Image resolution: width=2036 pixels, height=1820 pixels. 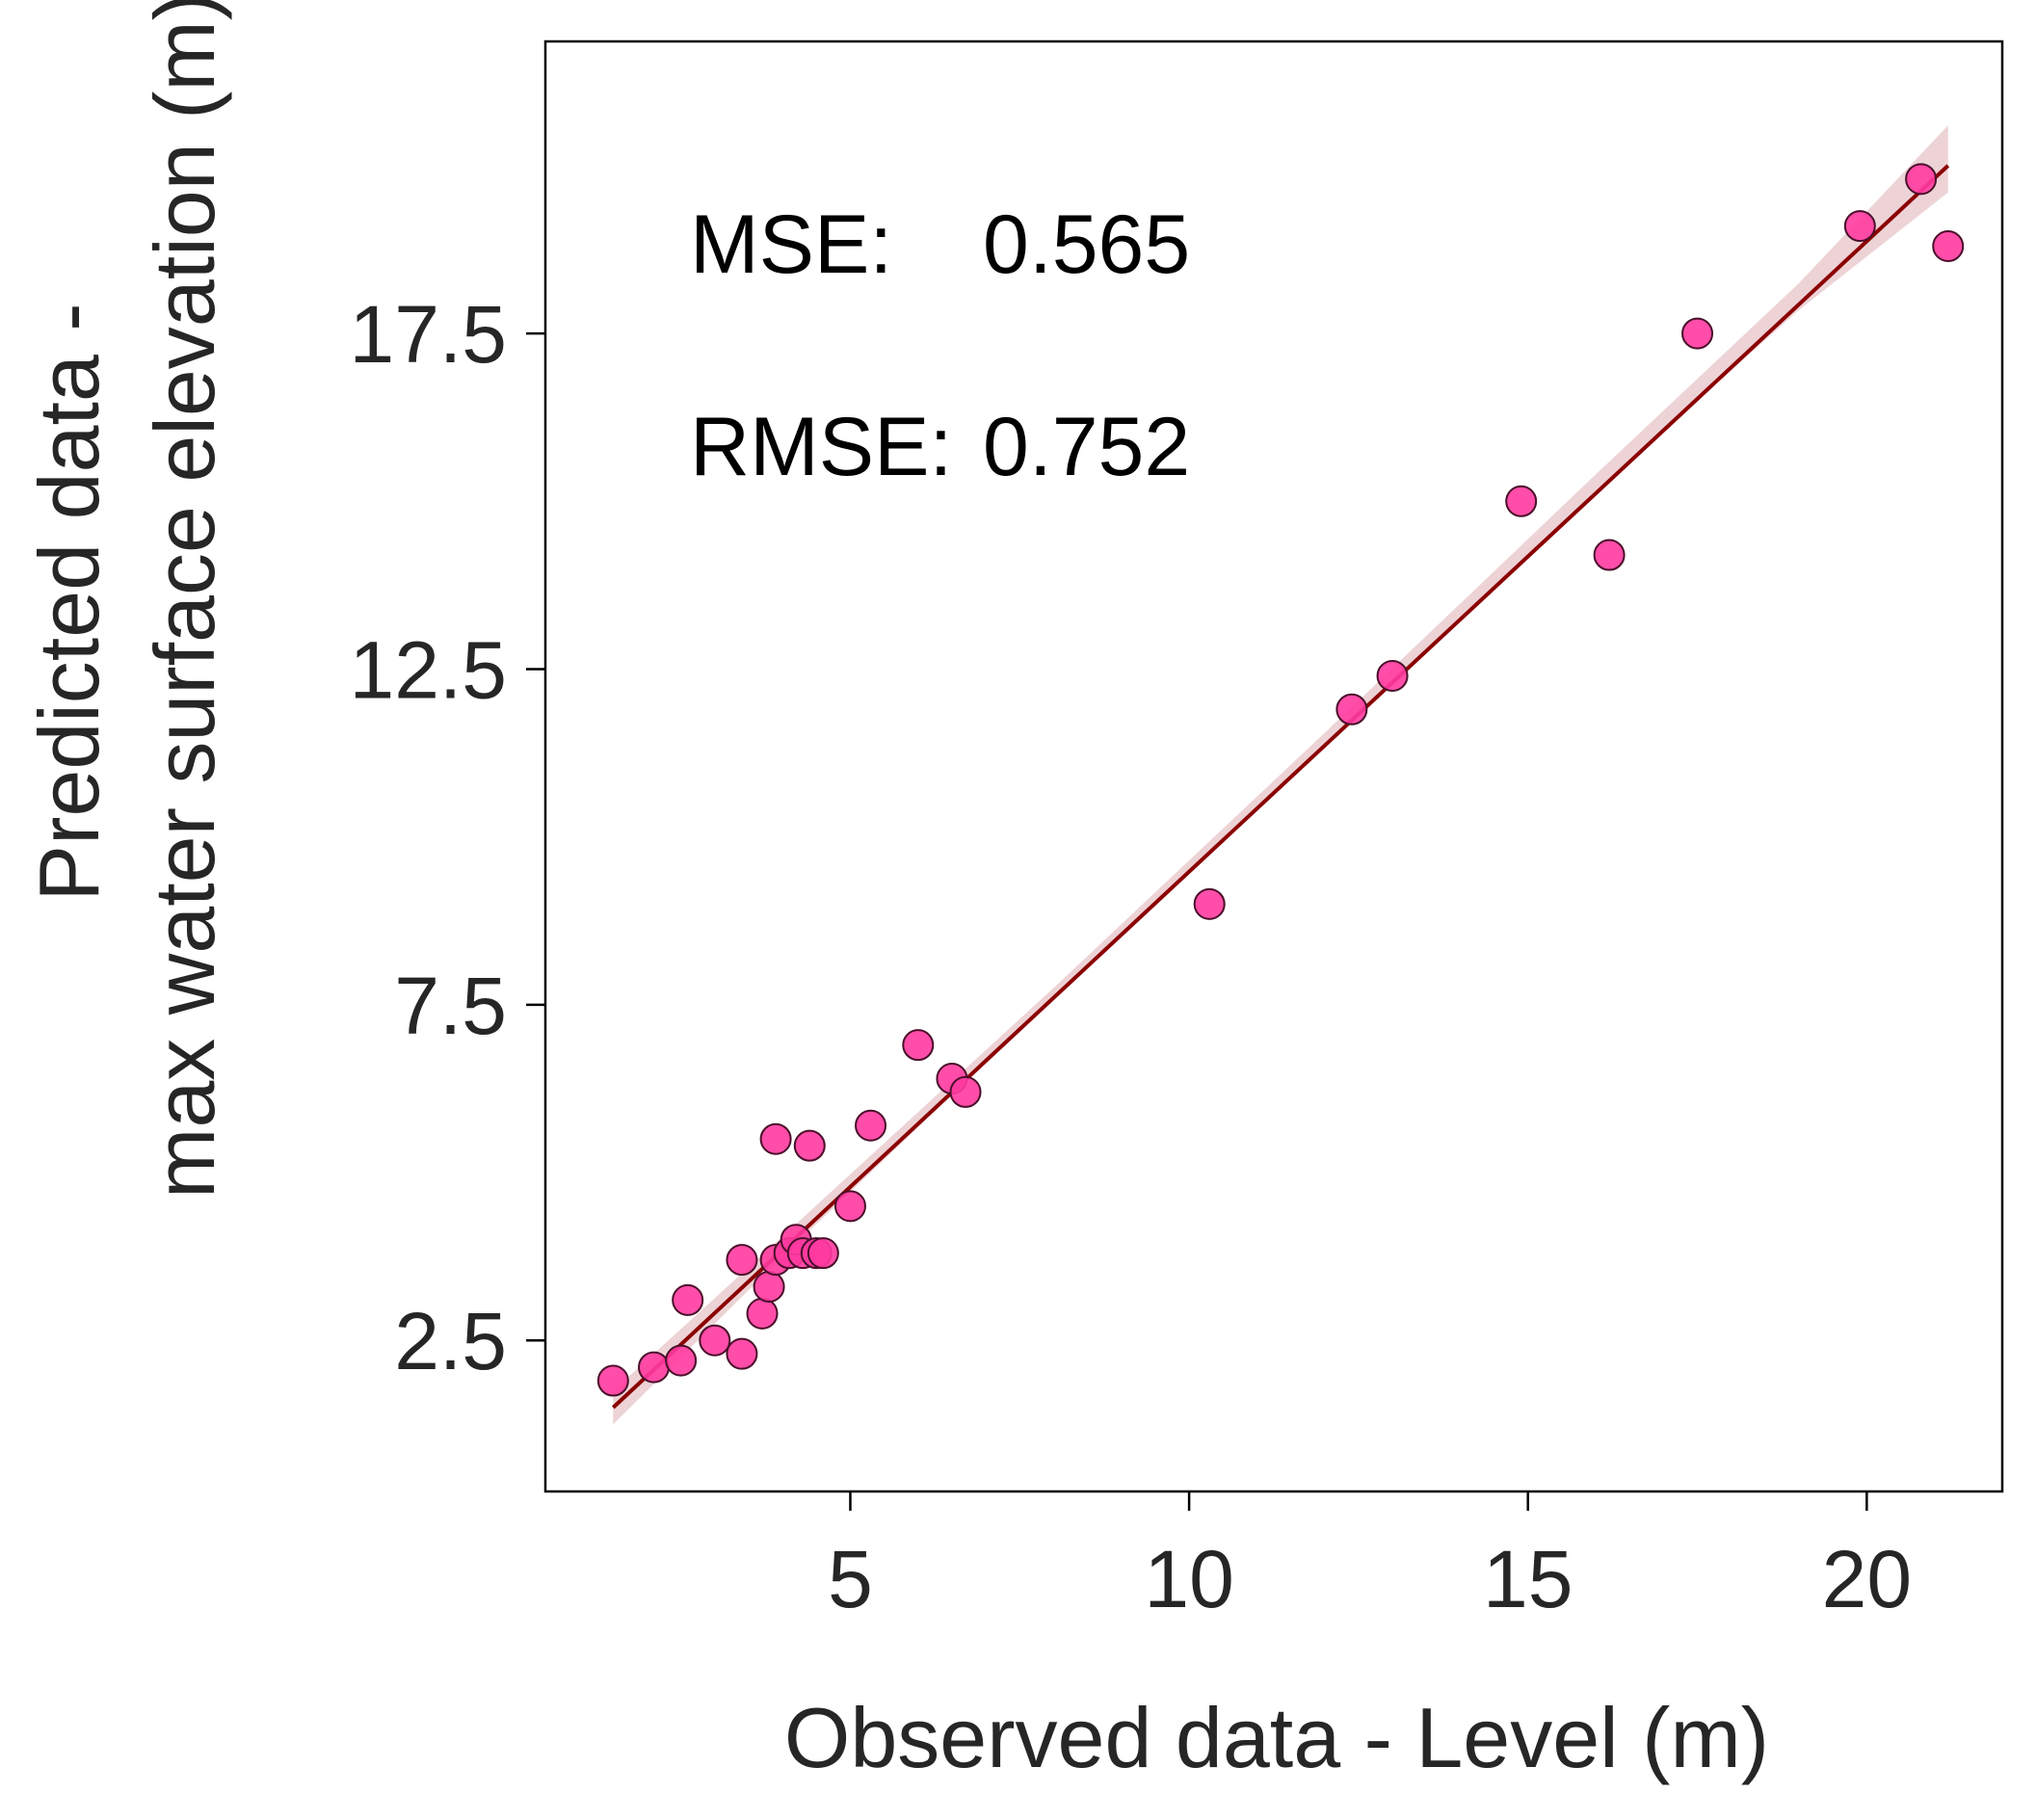 I want to click on y-tick-label: 12.5, so click(x=429, y=669).